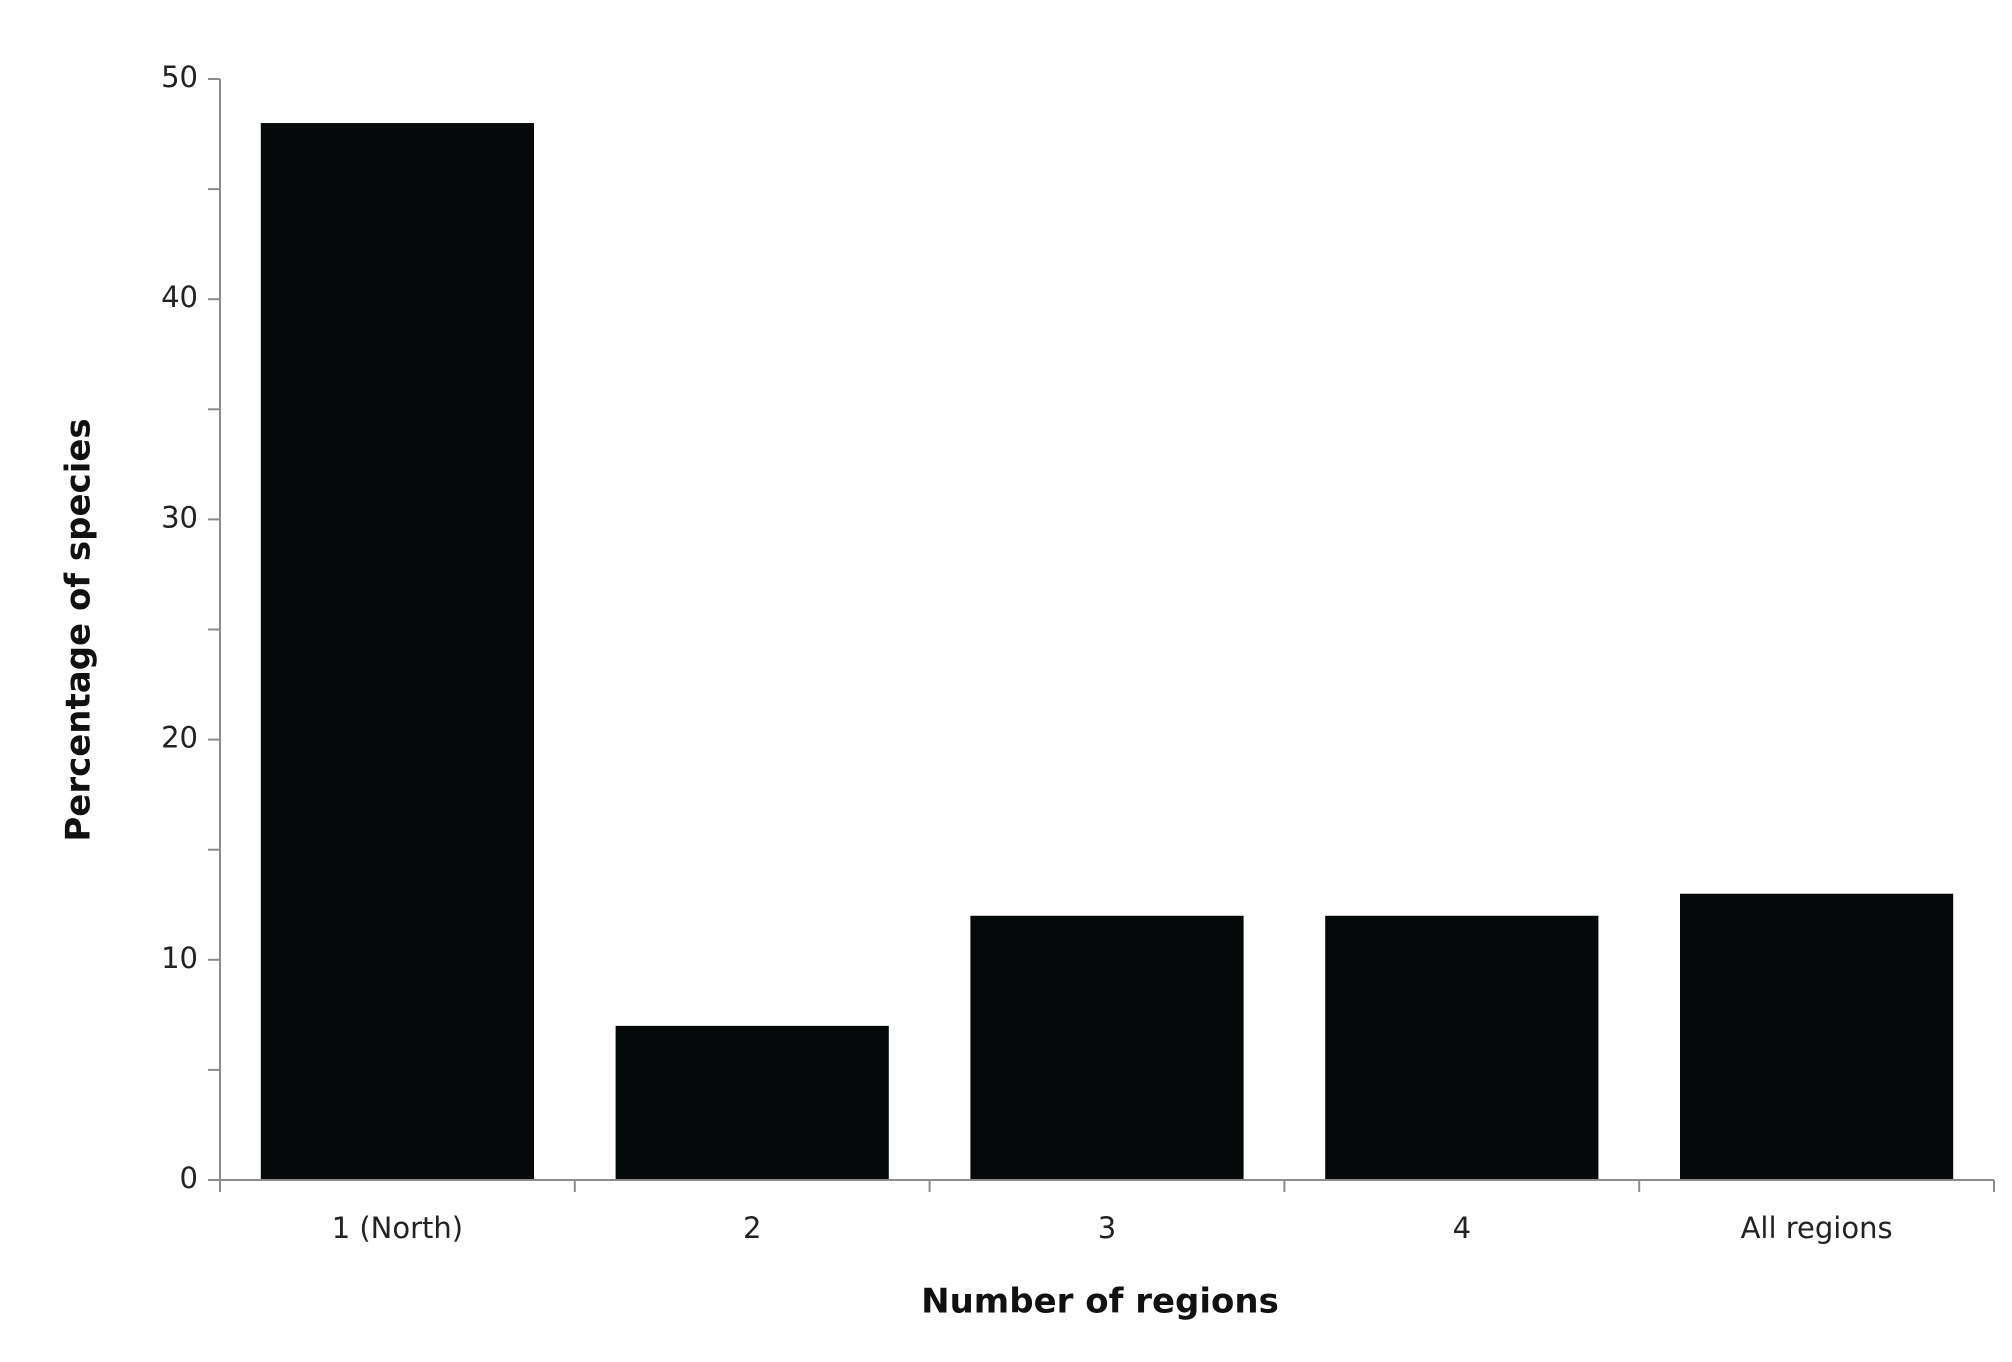 The image size is (2012, 1362). What do you see at coordinates (1100, 1302) in the screenshot?
I see `x-axis-title: Number of regions` at bounding box center [1100, 1302].